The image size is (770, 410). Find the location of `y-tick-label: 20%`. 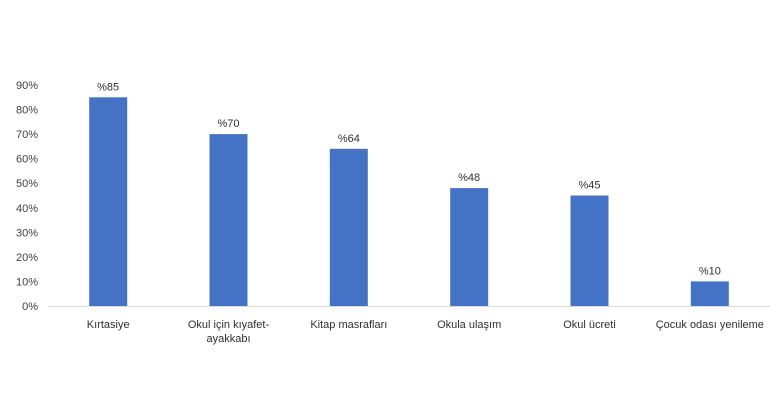

y-tick-label: 20% is located at coordinates (27, 258).